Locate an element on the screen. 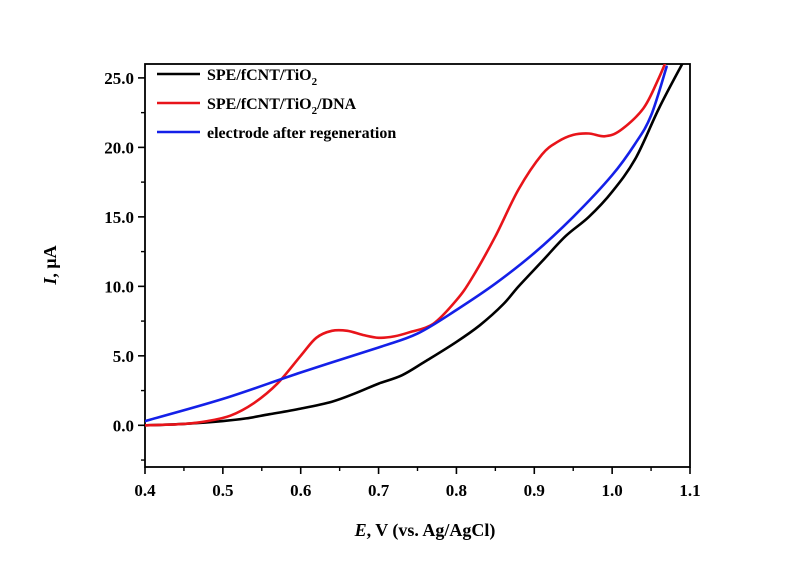  x-tick-label: 0.6 is located at coordinates (300, 490).